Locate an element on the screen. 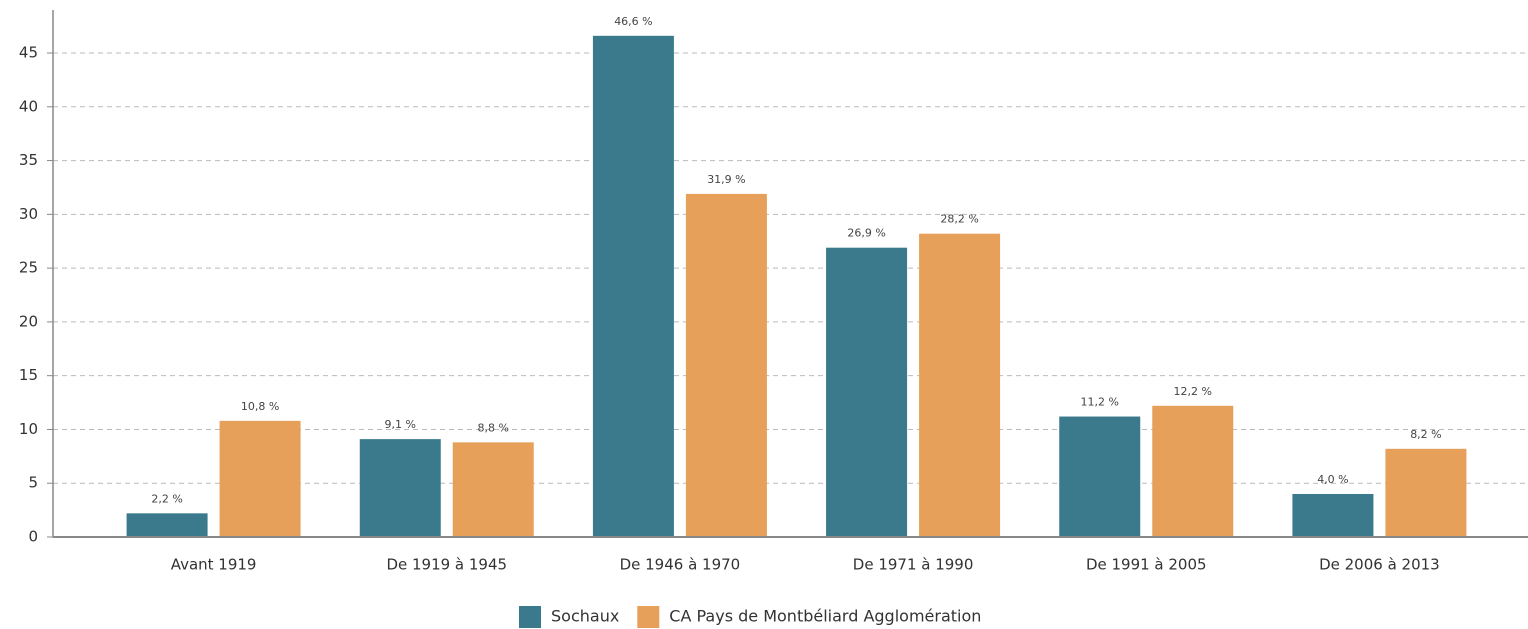  y-tick-label: 25 is located at coordinates (28, 268).